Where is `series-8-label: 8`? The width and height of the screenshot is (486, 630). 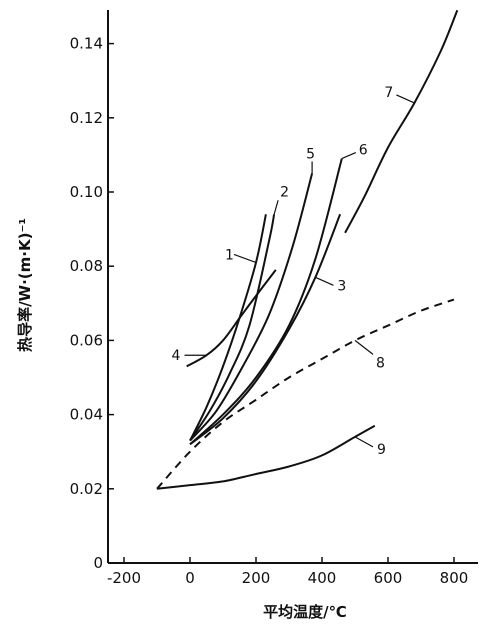 series-8-label: 8 is located at coordinates (380, 363).